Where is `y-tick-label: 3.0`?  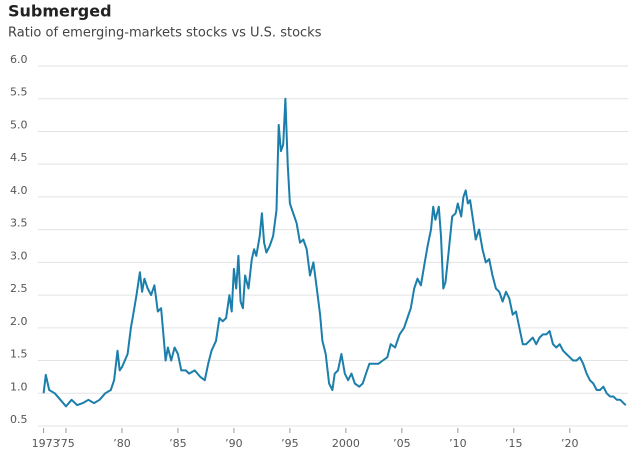
y-tick-label: 3.0 is located at coordinates (19, 255).